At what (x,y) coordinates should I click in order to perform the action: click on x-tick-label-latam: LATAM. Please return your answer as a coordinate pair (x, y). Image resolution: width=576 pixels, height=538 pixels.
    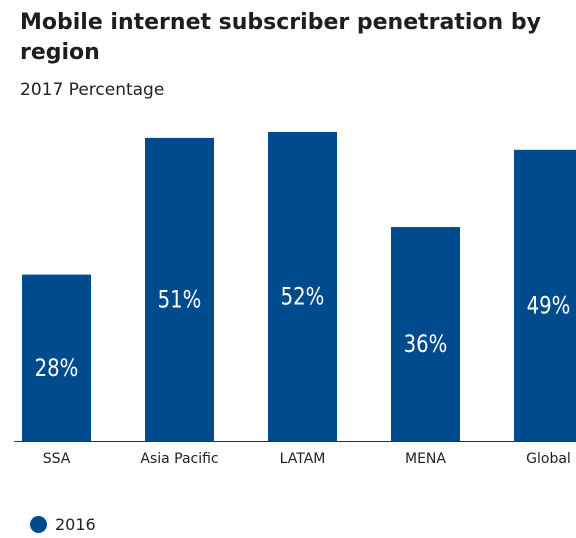
    Looking at the image, I should click on (303, 459).